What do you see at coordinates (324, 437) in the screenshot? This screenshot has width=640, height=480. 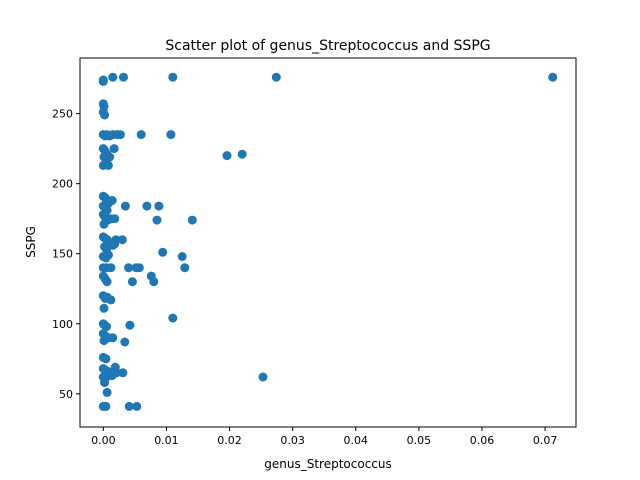 I see `x-axis-ticks: 0.00 0.01 0.02 0.03 0.04 0.05 0.06 0.07` at bounding box center [324, 437].